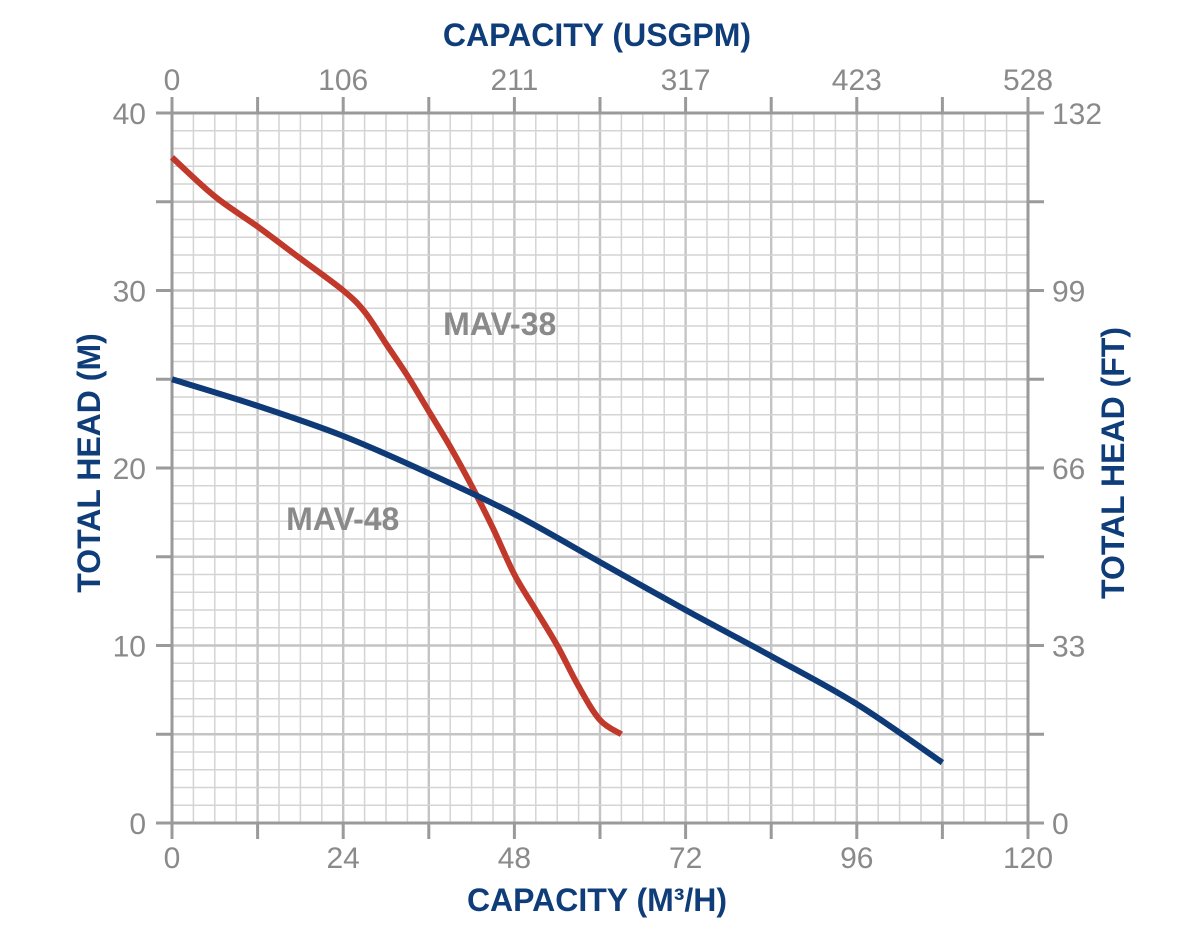 The height and width of the screenshot is (932, 1200). Describe the element at coordinates (514, 858) in the screenshot. I see `bottom-tick-label: 48` at that location.